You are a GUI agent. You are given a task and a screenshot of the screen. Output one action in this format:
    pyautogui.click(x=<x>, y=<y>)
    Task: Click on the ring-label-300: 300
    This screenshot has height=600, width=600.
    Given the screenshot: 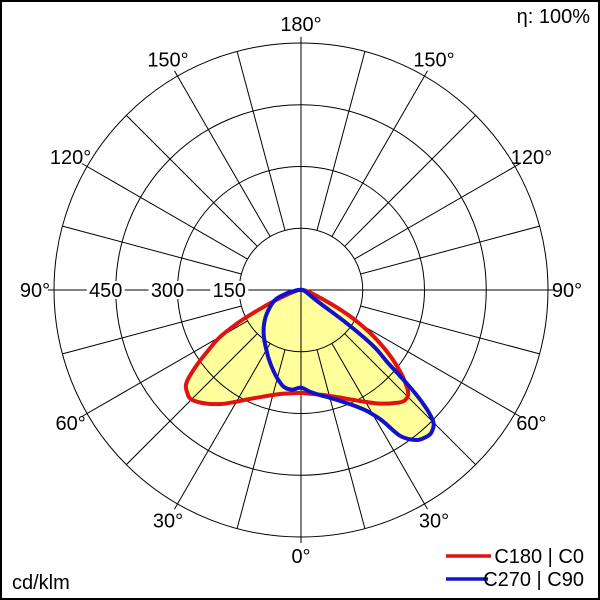 What is the action you would take?
    pyautogui.click(x=167, y=291)
    